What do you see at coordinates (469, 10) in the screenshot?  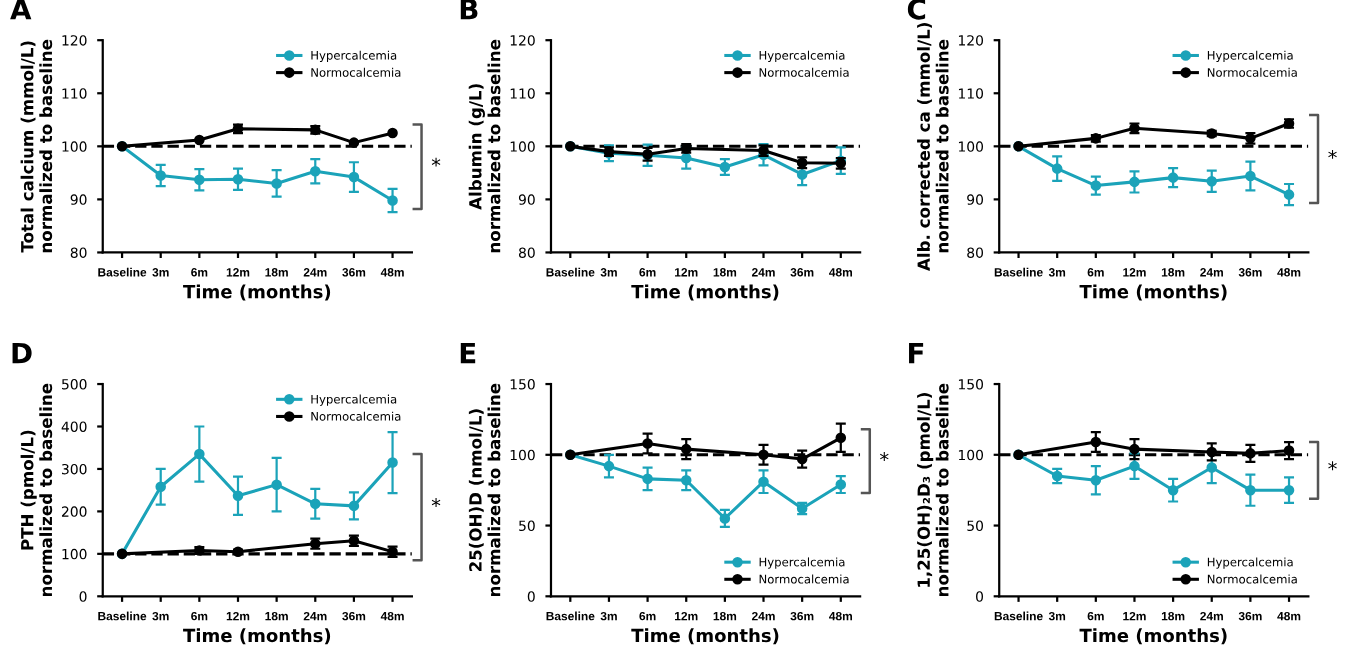 I see `chart-title: B` at bounding box center [469, 10].